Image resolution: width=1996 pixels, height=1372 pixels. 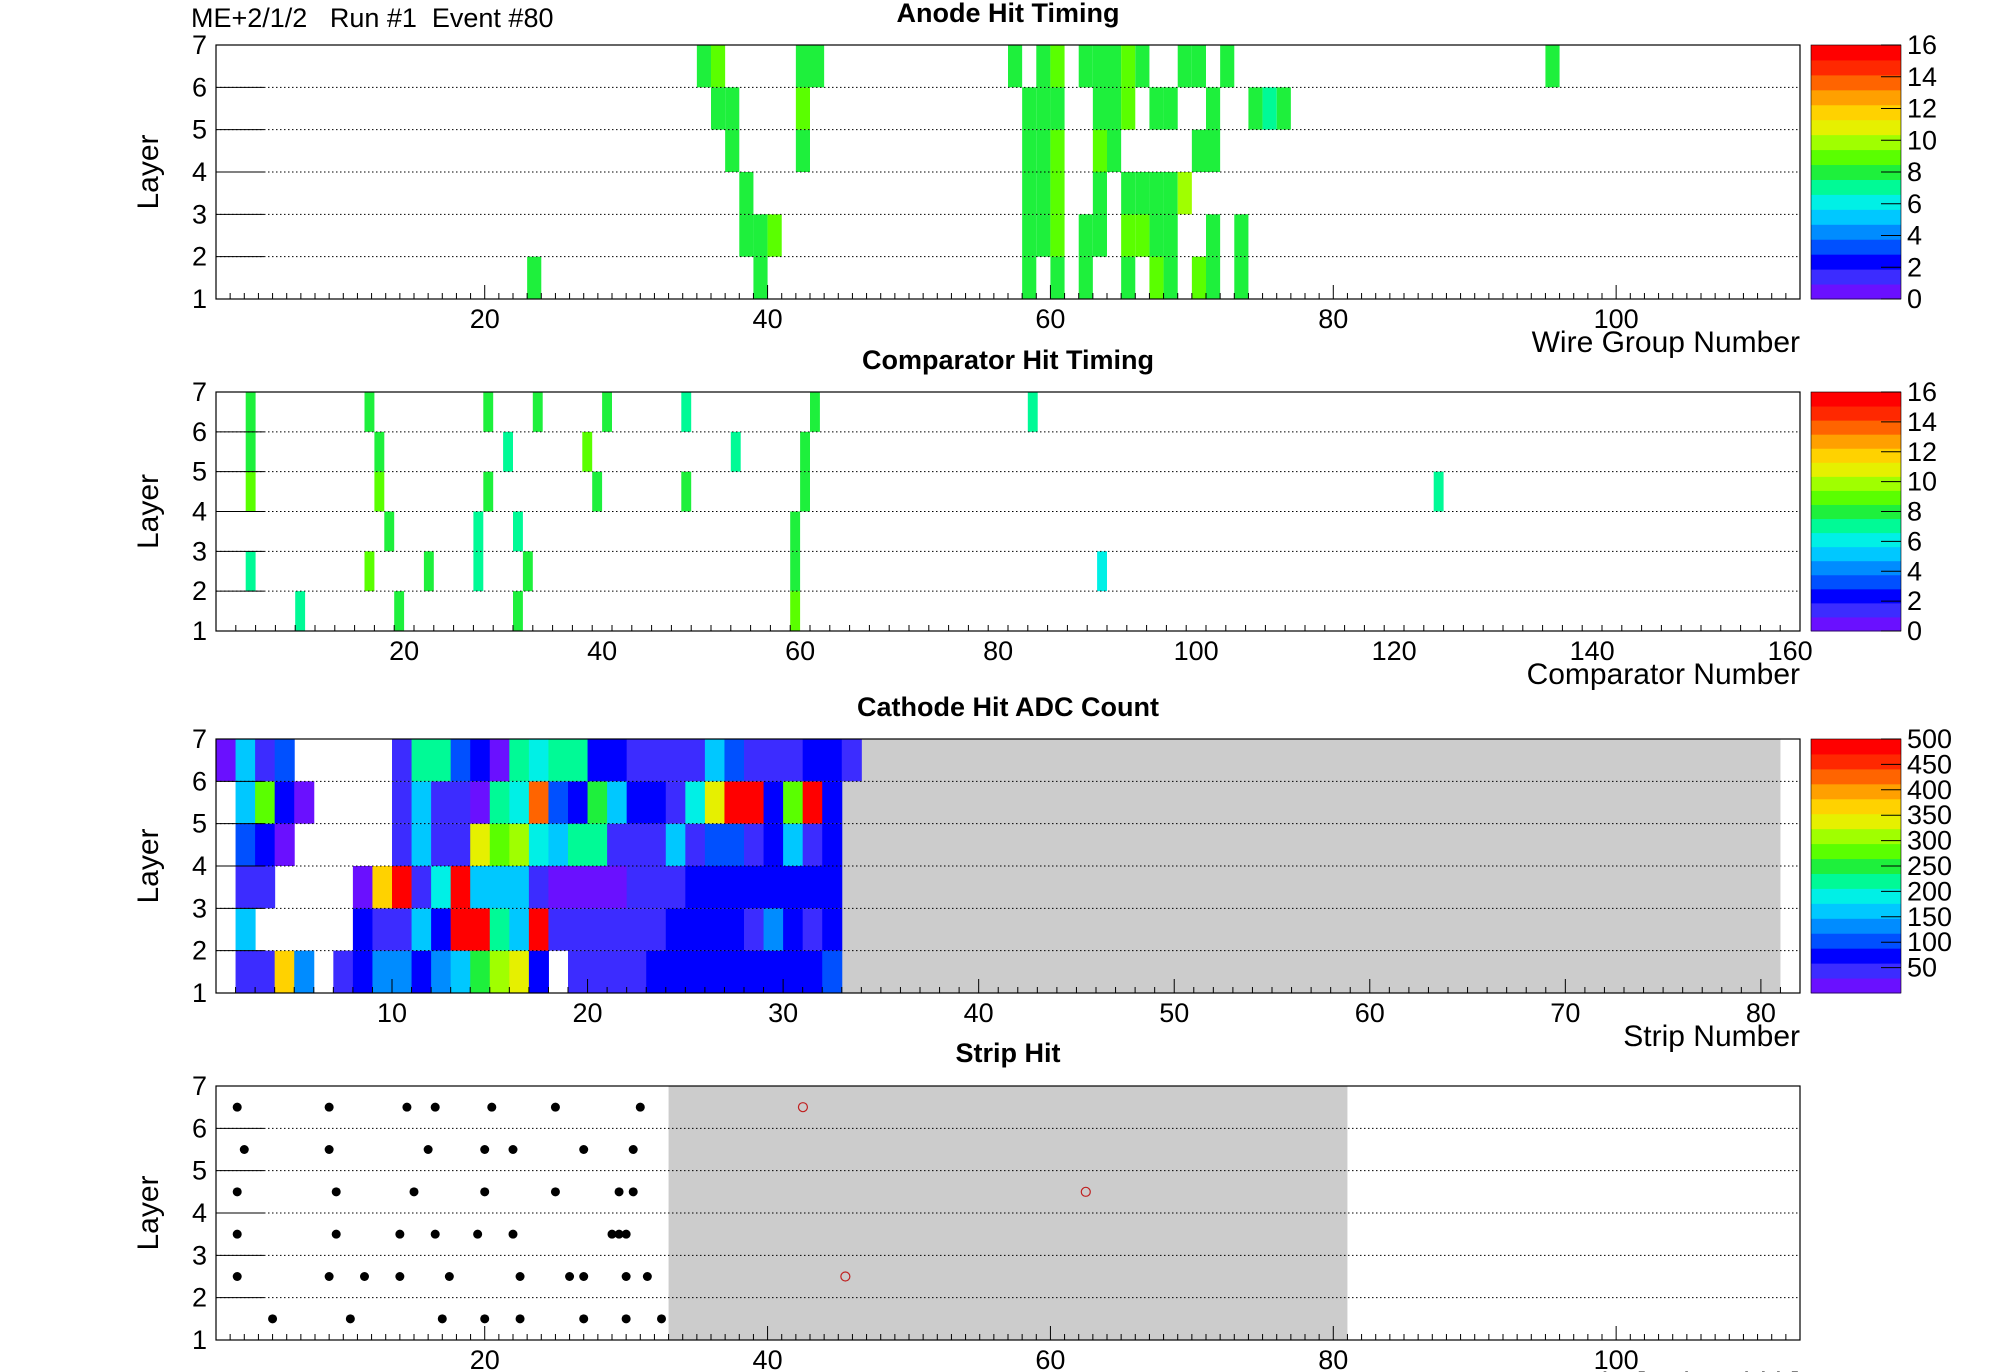 I want to click on colorbar-tick-label: 4, so click(x=1914, y=571).